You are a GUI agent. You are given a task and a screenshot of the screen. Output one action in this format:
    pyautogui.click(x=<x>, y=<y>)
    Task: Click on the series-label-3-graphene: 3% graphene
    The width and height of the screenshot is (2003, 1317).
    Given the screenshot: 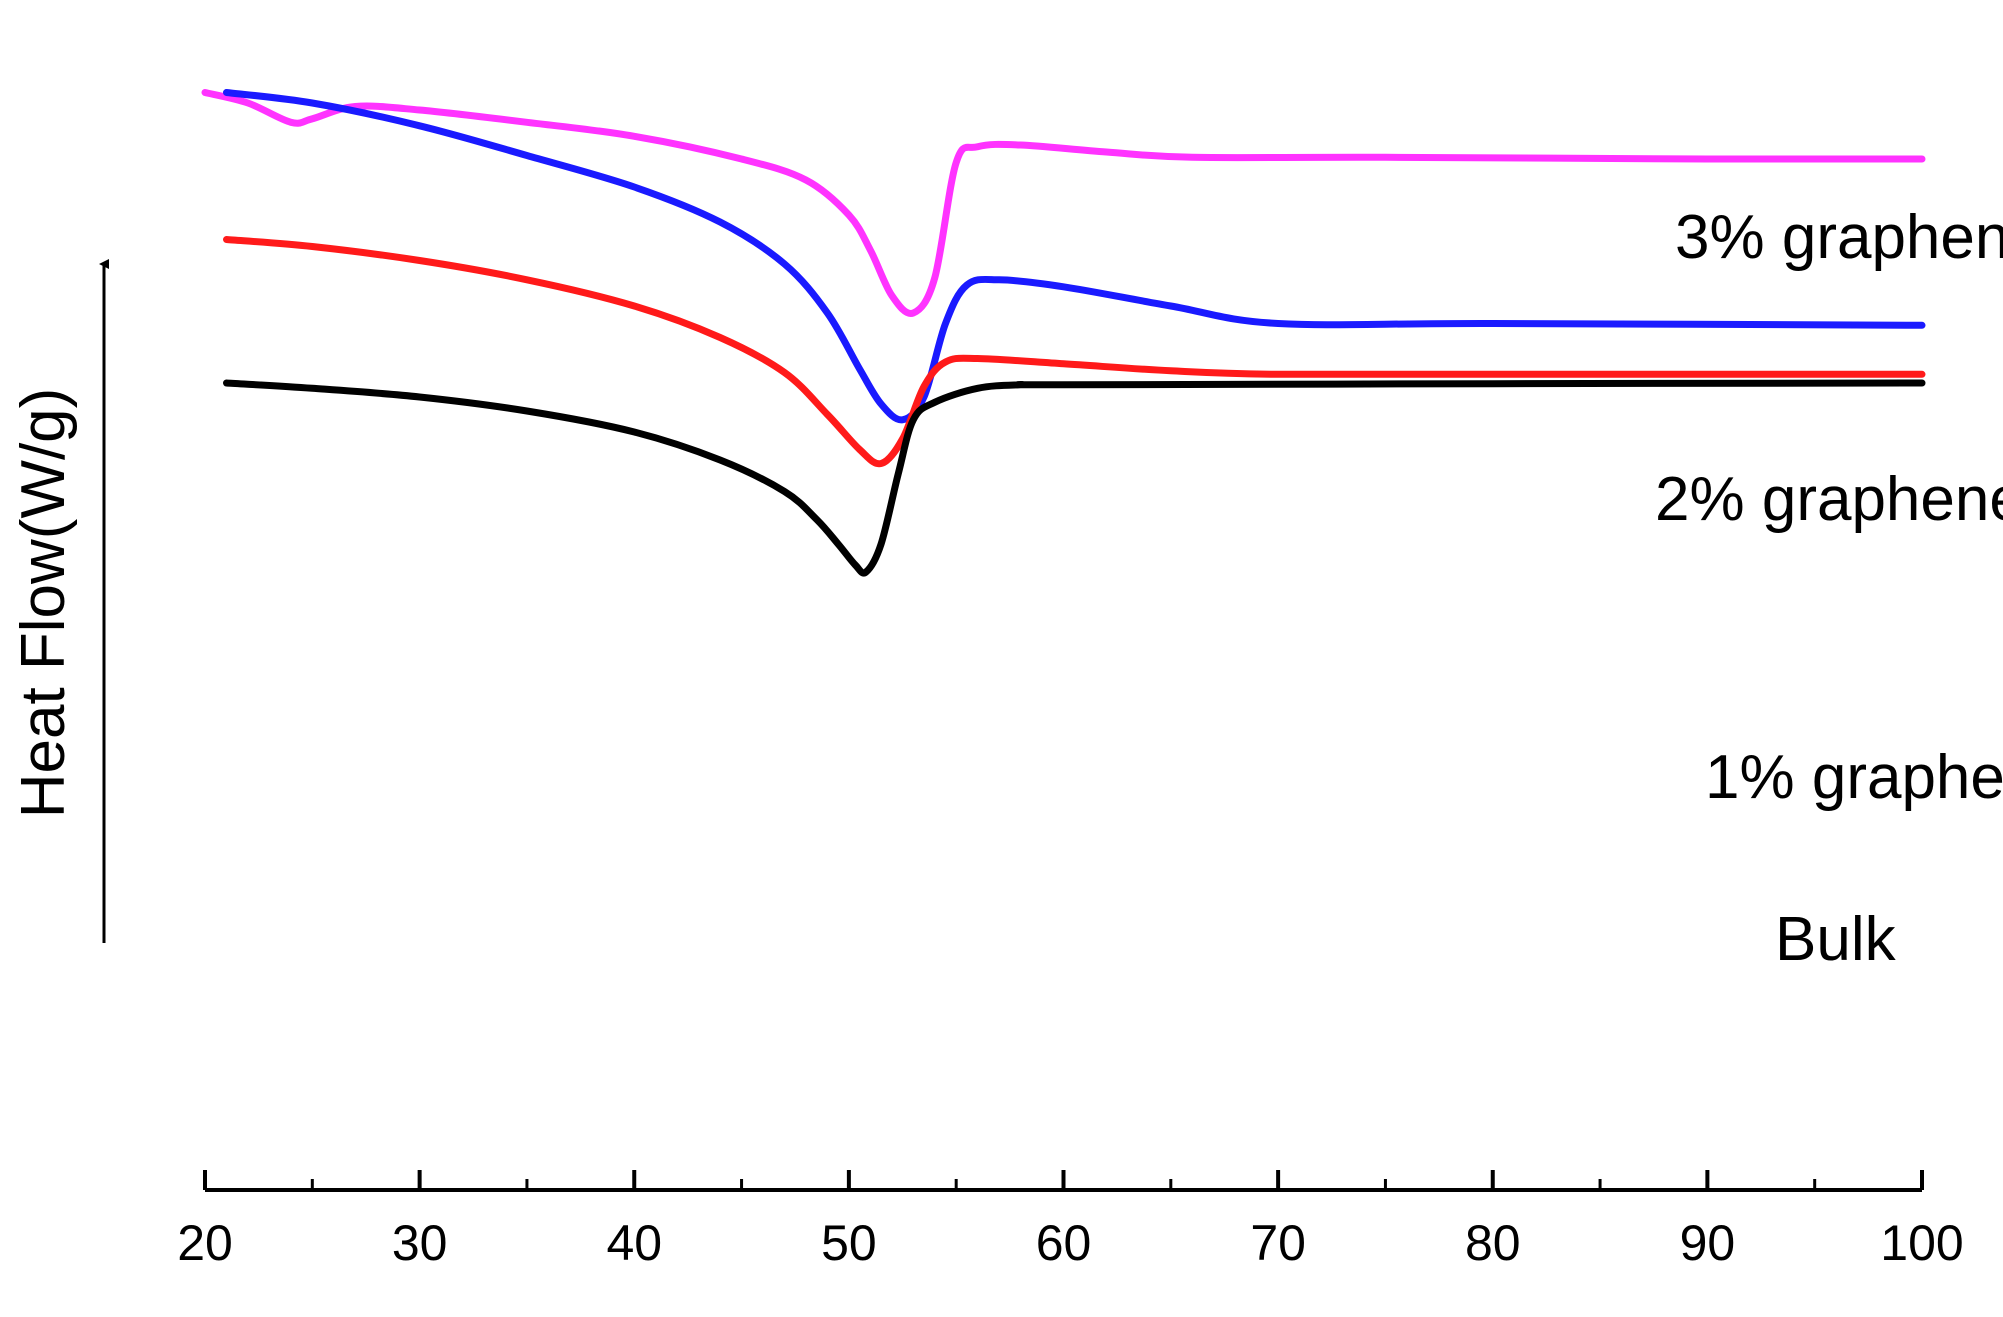 What is the action you would take?
    pyautogui.click(x=1839, y=237)
    